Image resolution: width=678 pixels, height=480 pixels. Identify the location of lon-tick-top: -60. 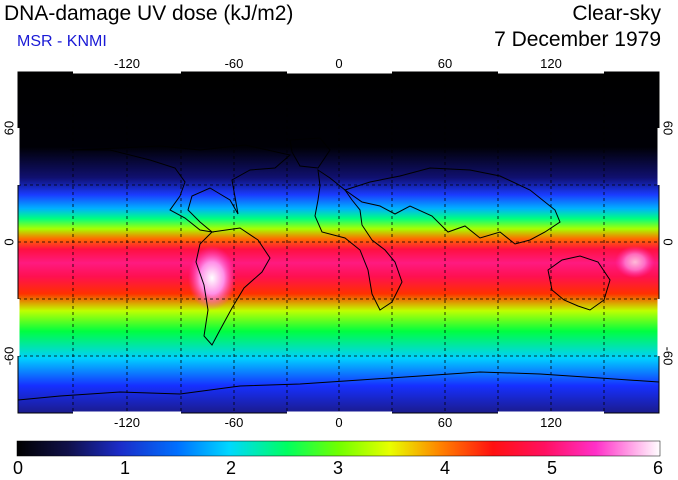
(234, 63).